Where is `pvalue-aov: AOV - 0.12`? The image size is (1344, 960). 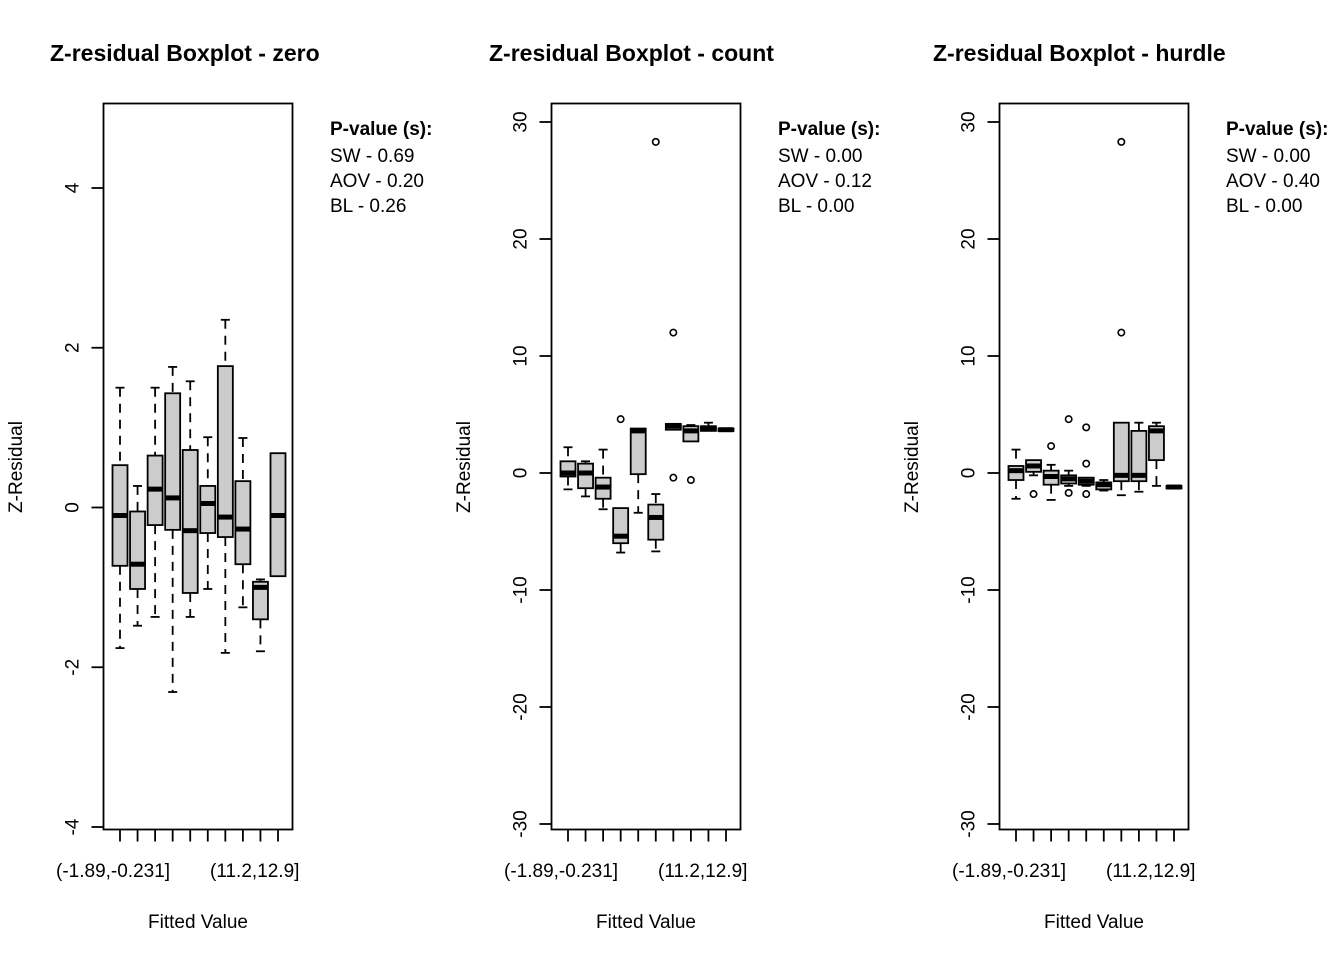 pvalue-aov: AOV - 0.12 is located at coordinates (825, 181).